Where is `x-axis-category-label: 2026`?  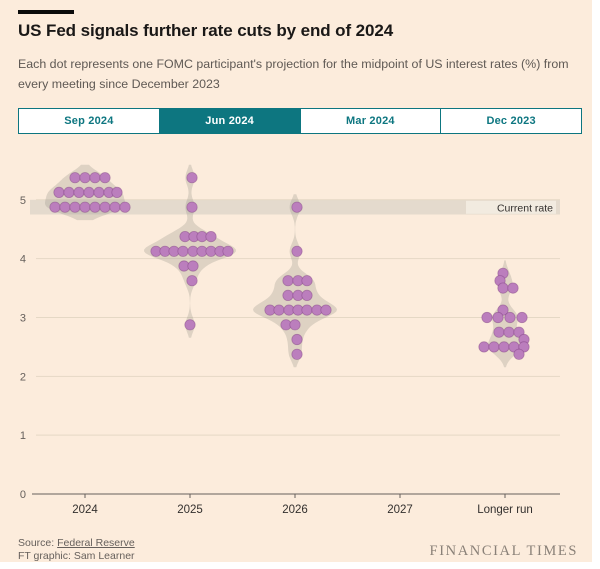
x-axis-category-label: 2026 is located at coordinates (295, 510).